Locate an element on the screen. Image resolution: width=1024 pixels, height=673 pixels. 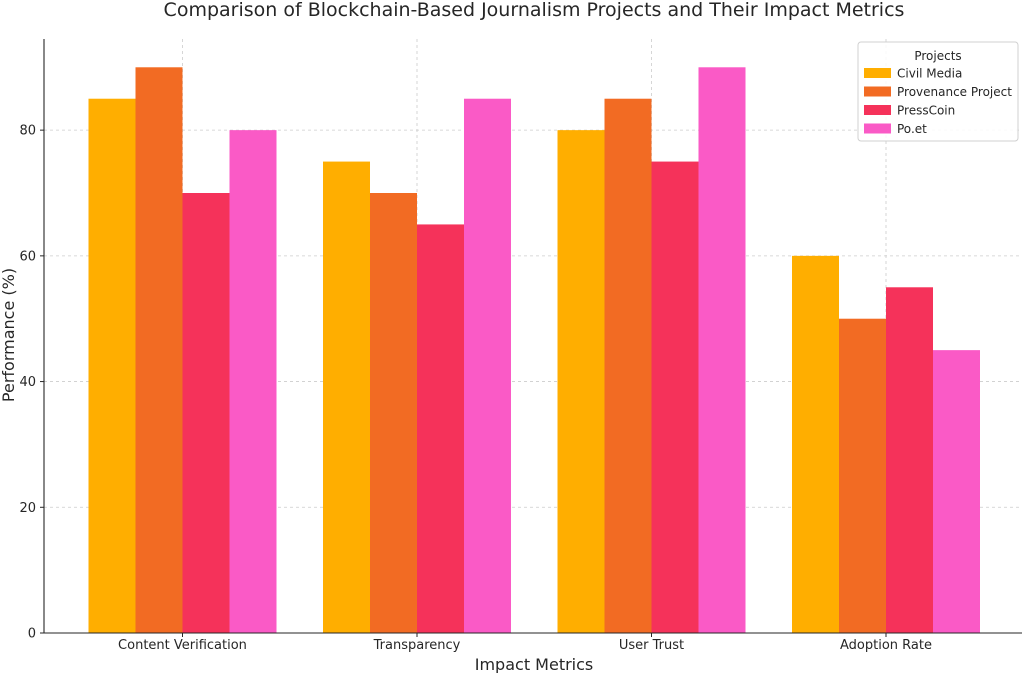
bar-provenance-project-transparency is located at coordinates (393, 413).